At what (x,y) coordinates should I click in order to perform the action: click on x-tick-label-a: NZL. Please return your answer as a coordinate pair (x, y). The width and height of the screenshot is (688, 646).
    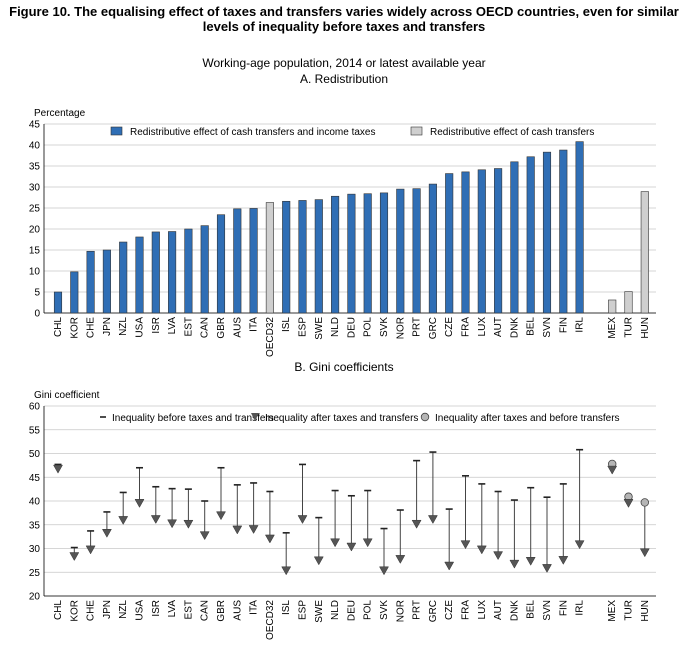
    Looking at the image, I should click on (123, 326).